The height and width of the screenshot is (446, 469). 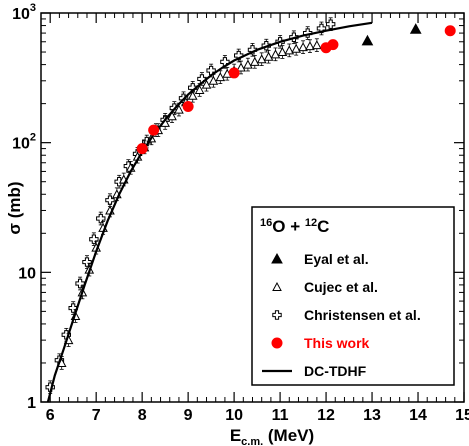 I want to click on legend-entry: This work, so click(x=320, y=343).